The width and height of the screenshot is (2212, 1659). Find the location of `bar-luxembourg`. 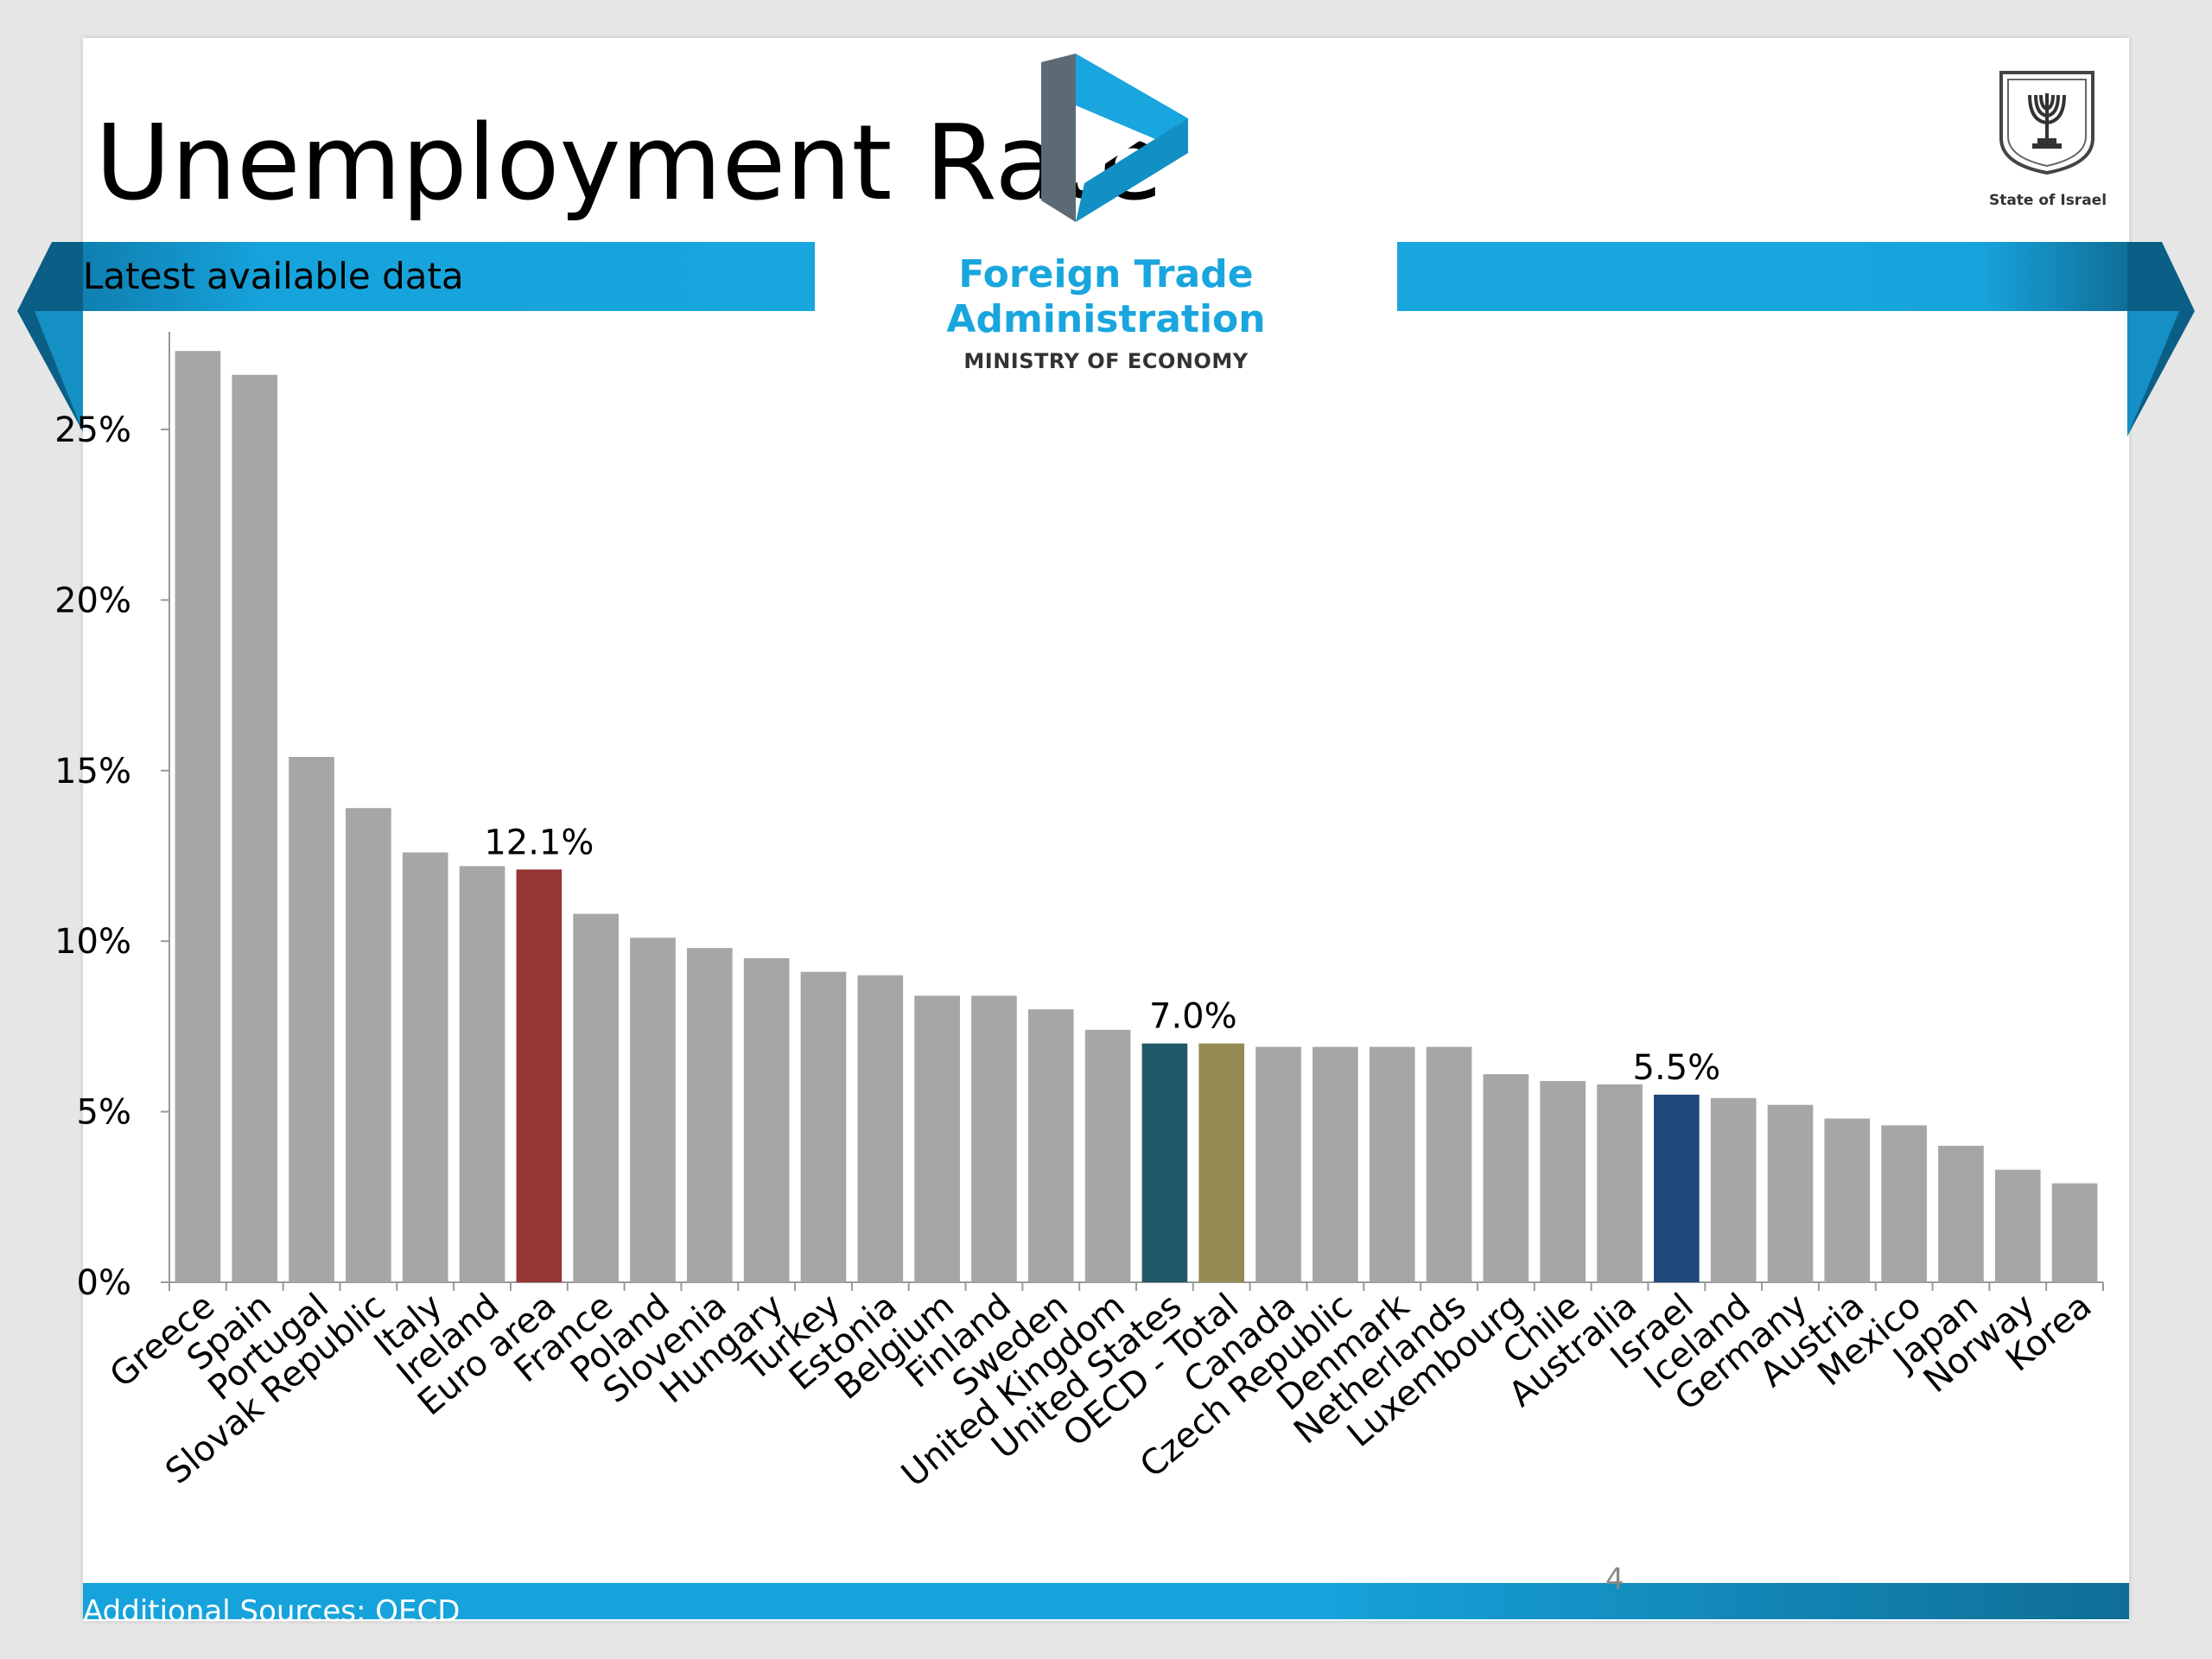

bar-luxembourg is located at coordinates (1506, 1178).